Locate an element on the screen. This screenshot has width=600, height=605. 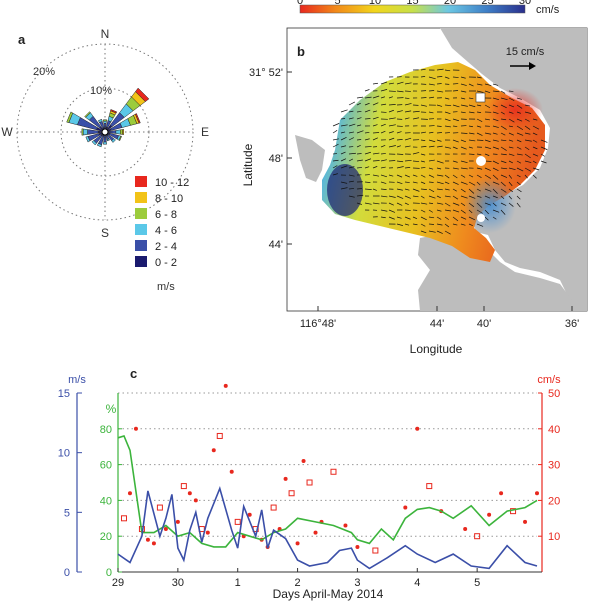
ring-label-10: 10% is located at coordinates (101, 91).